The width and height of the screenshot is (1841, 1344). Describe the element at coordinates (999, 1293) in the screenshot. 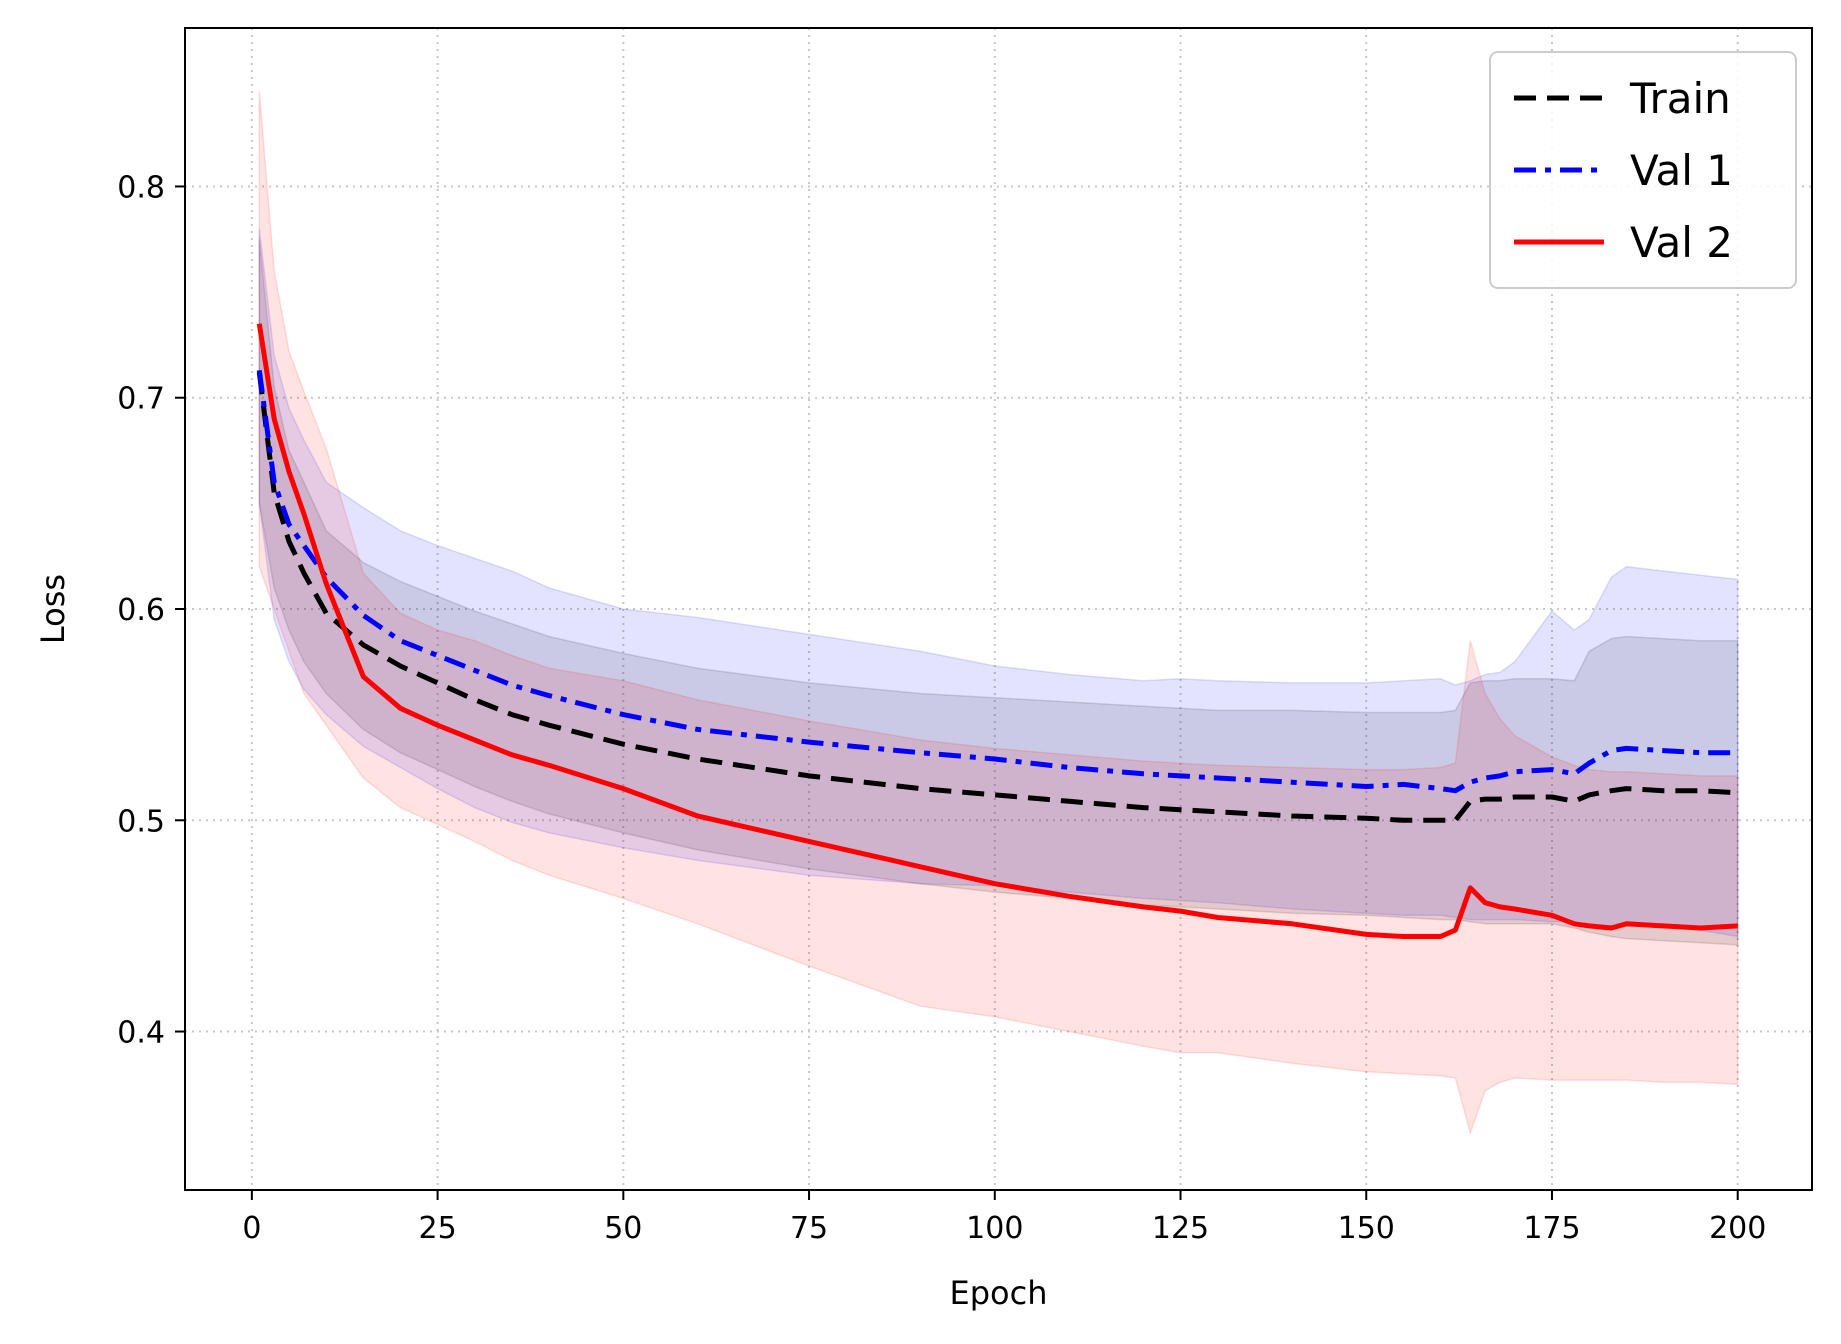

I see `x-axis-label: Epoch` at that location.